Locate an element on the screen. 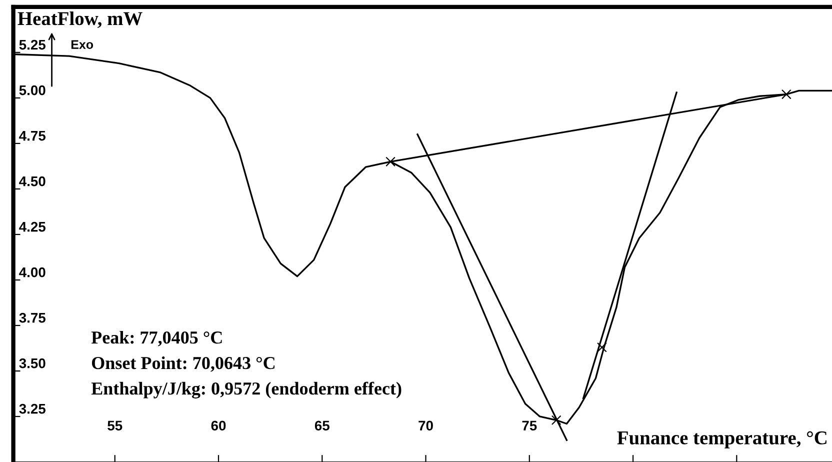 The image size is (832, 462). y-tick-label: 5.00 is located at coordinates (32, 90).